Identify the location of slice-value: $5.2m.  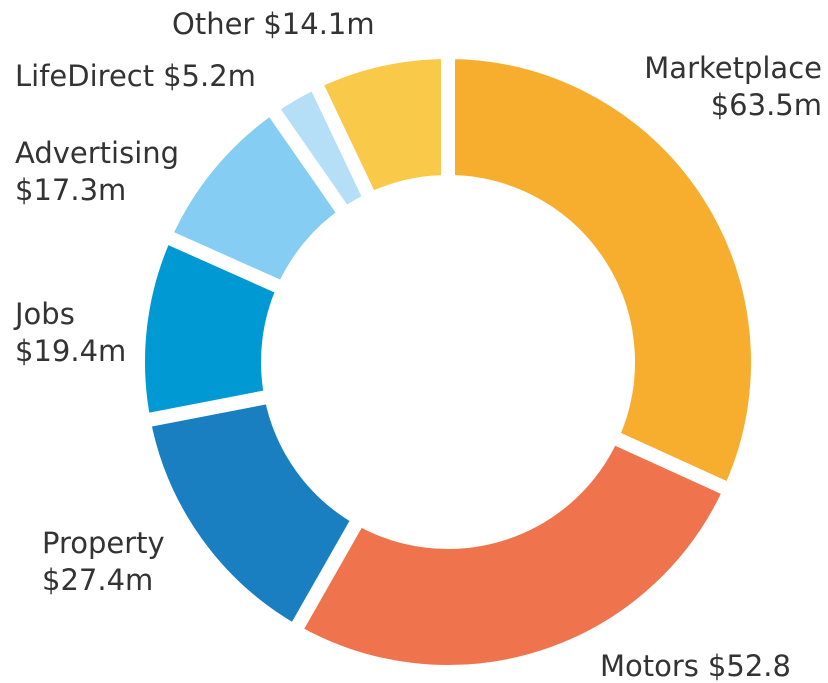
(209, 76).